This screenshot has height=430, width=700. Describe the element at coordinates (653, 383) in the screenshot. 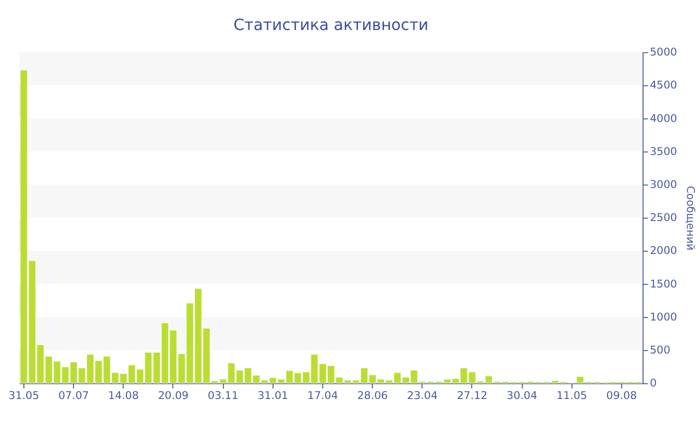

I see `y-tick-label: 0` at that location.